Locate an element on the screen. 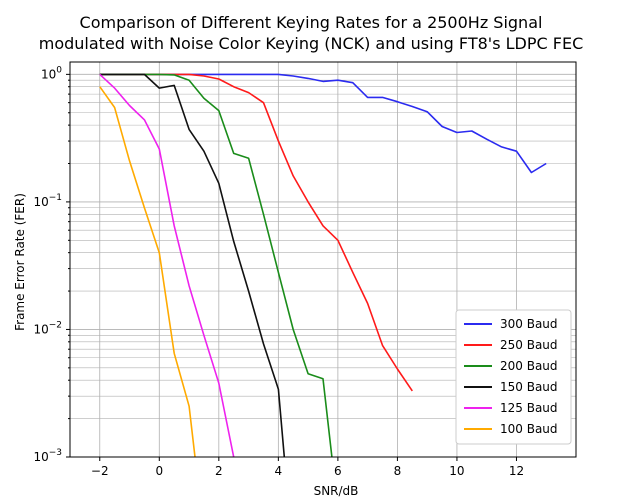  x-tick-label: 8 is located at coordinates (398, 471).